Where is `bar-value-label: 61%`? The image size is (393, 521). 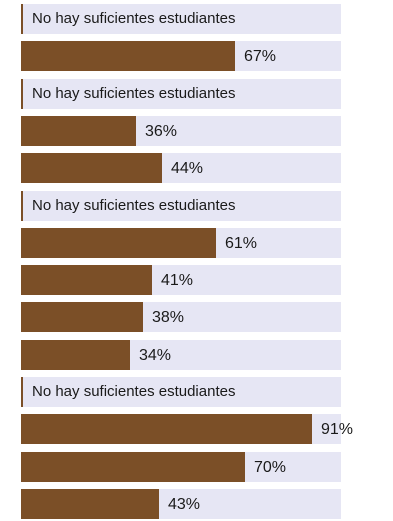
bar-value-label: 61% is located at coordinates (241, 243).